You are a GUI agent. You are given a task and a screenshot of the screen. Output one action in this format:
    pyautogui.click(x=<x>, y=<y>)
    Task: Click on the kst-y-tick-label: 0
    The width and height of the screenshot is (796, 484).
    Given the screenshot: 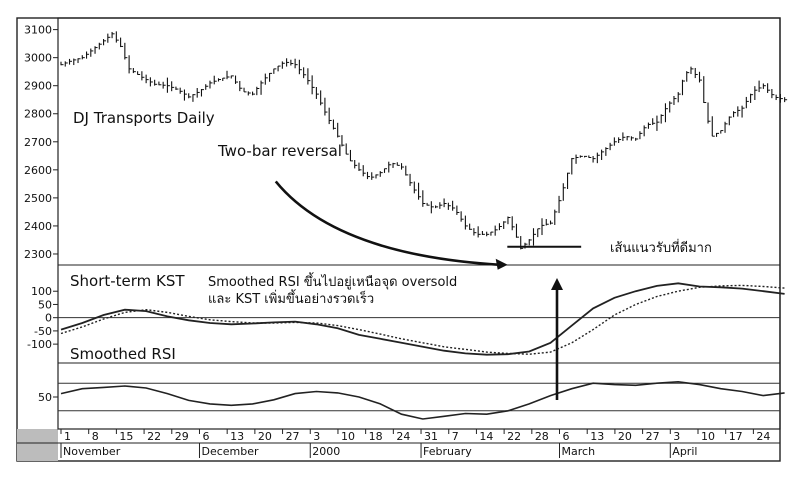 What is the action you would take?
    pyautogui.click(x=48, y=318)
    